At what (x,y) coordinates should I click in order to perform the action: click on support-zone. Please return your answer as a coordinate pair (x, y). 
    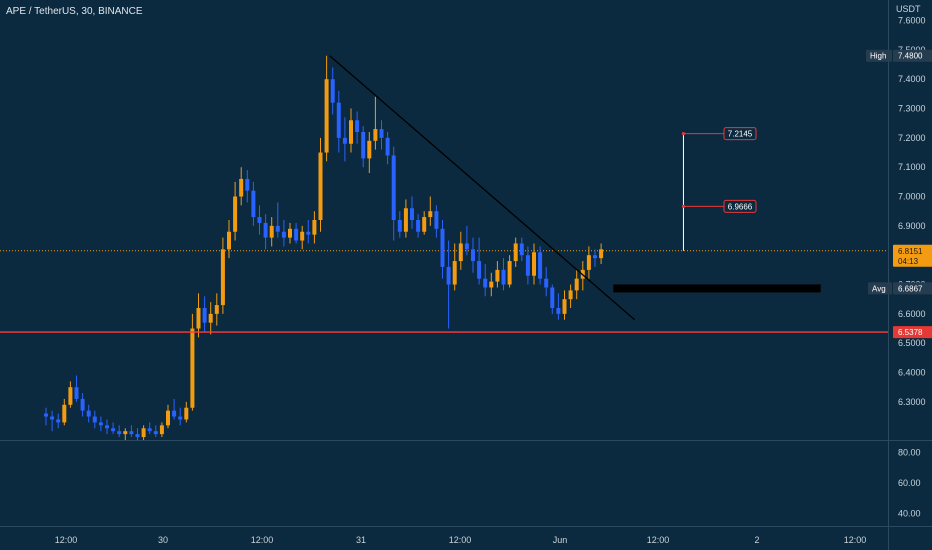
    Looking at the image, I should click on (717, 288).